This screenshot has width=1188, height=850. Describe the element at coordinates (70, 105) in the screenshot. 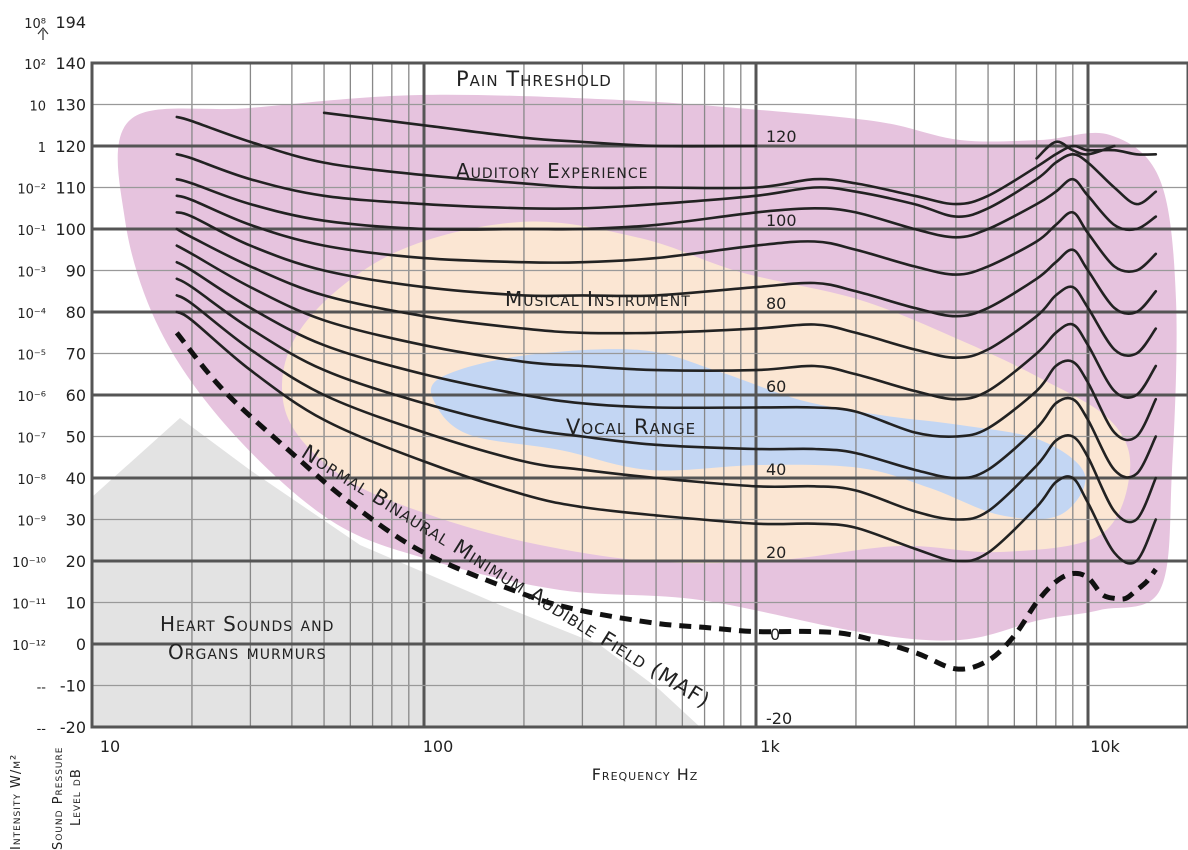

I see `y-tick-spl: 130` at that location.